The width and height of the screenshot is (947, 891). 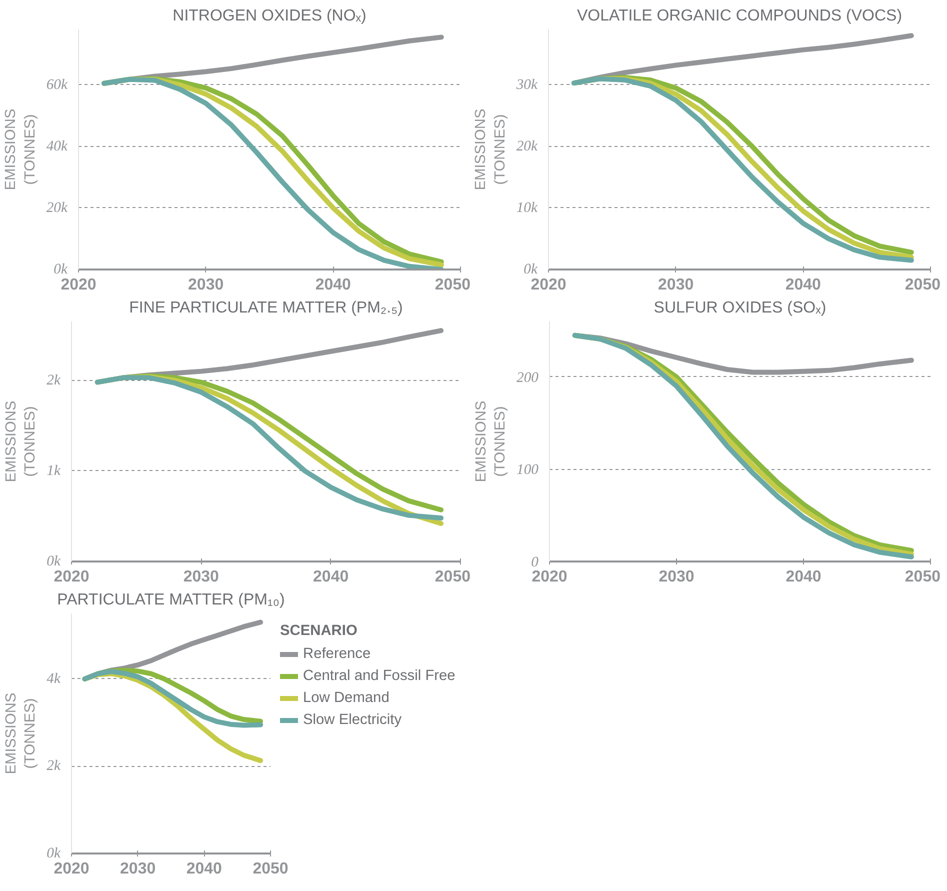 I want to click on legend-title: SCENARIO, so click(x=319, y=631).